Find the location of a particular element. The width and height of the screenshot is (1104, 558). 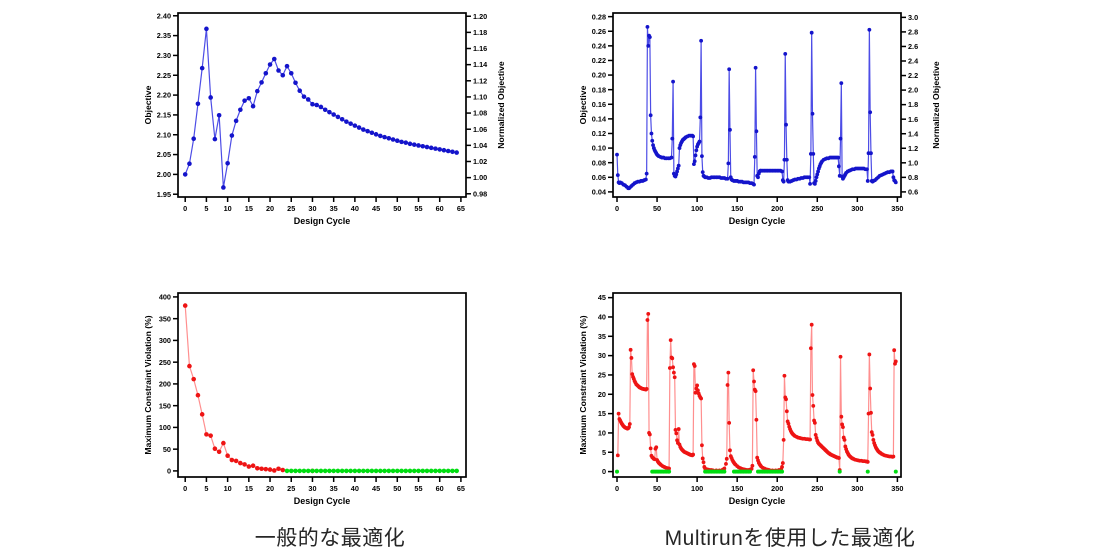

svg-text: 2.20 is located at coordinates (164, 95).